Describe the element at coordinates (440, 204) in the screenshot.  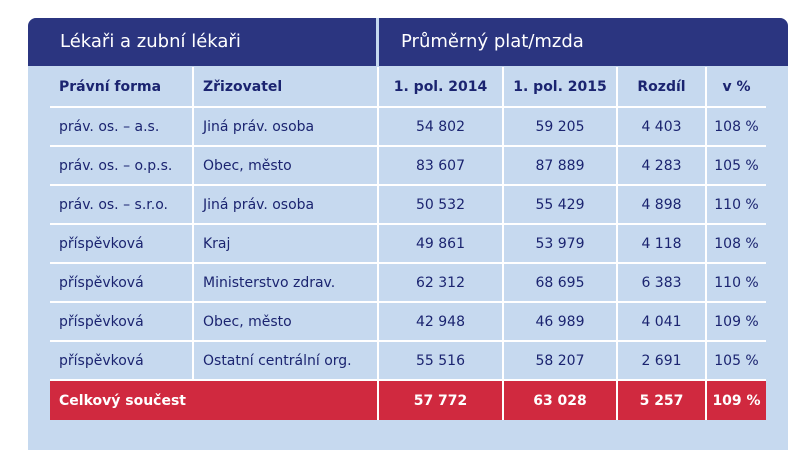
I see `table-cell: 50 532` at that location.